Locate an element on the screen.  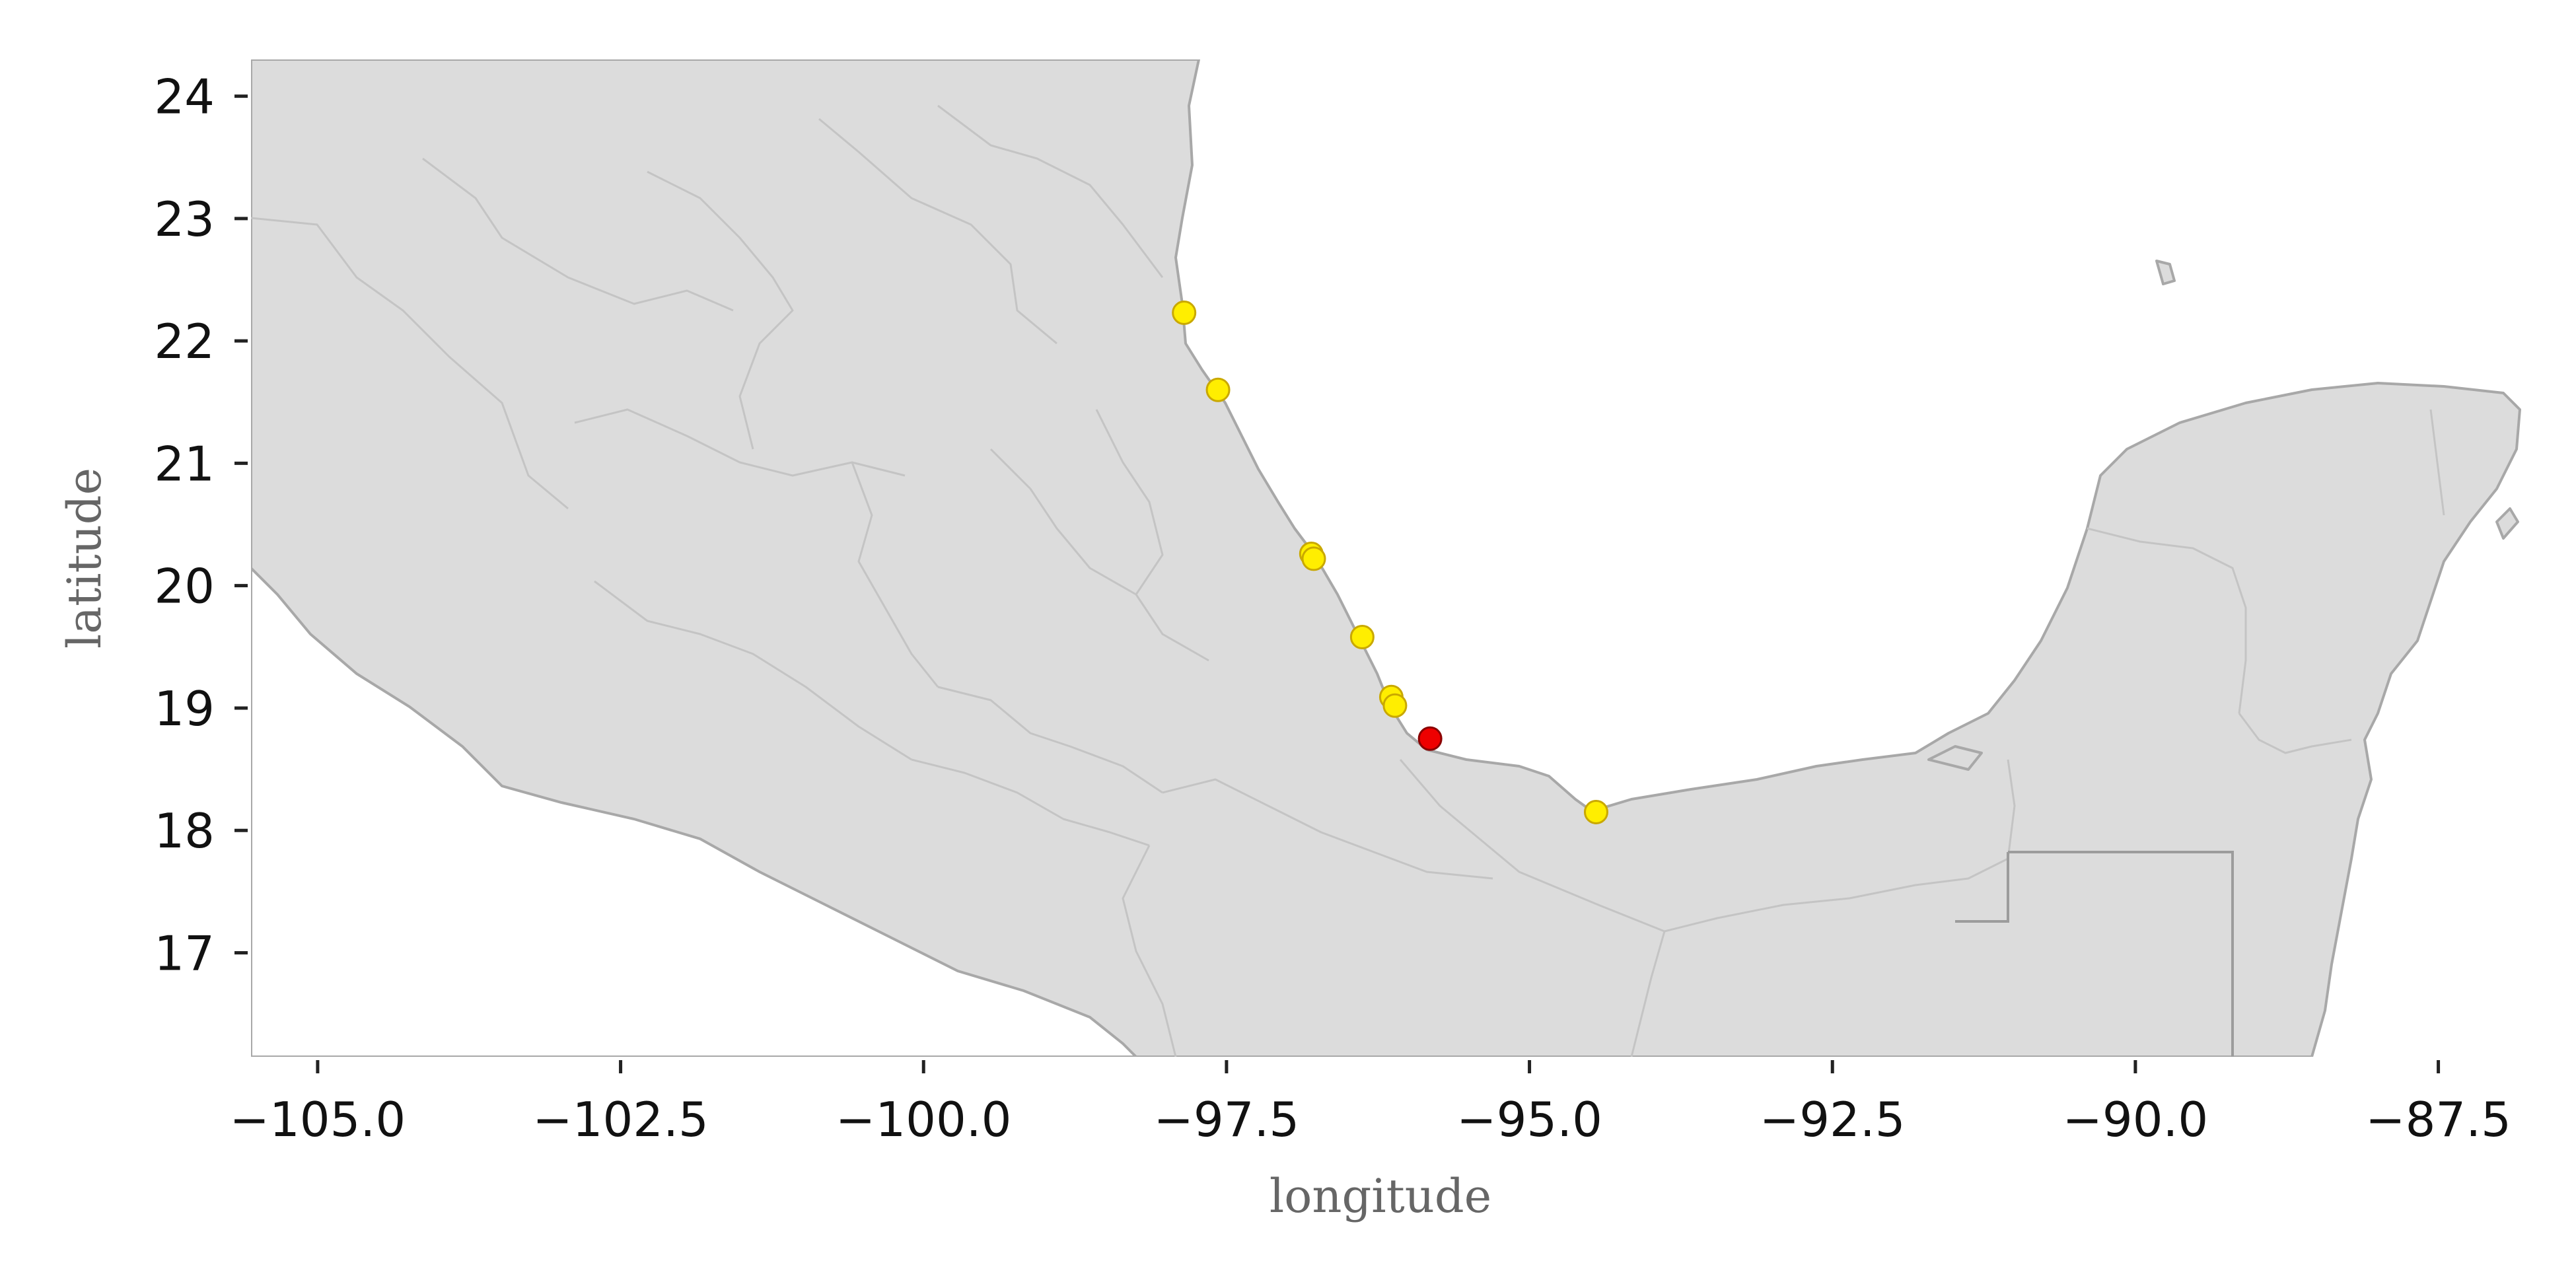
cuba-tip-feature is located at coordinates (2165, 272).